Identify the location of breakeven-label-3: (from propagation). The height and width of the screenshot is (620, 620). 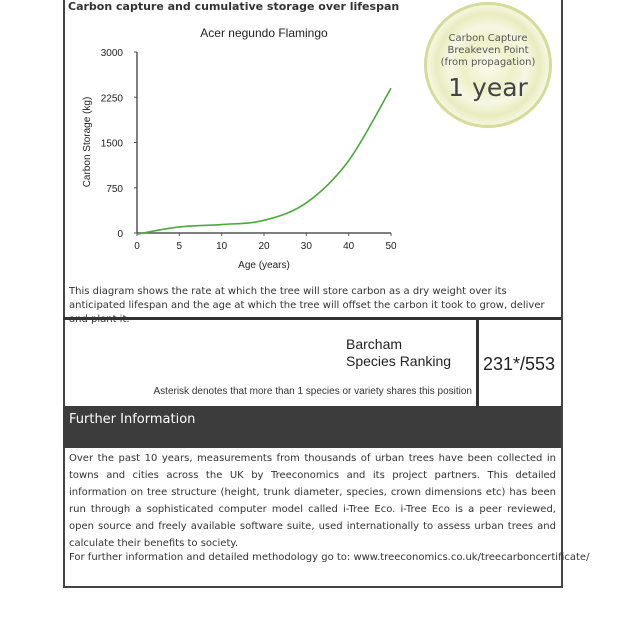
(488, 62).